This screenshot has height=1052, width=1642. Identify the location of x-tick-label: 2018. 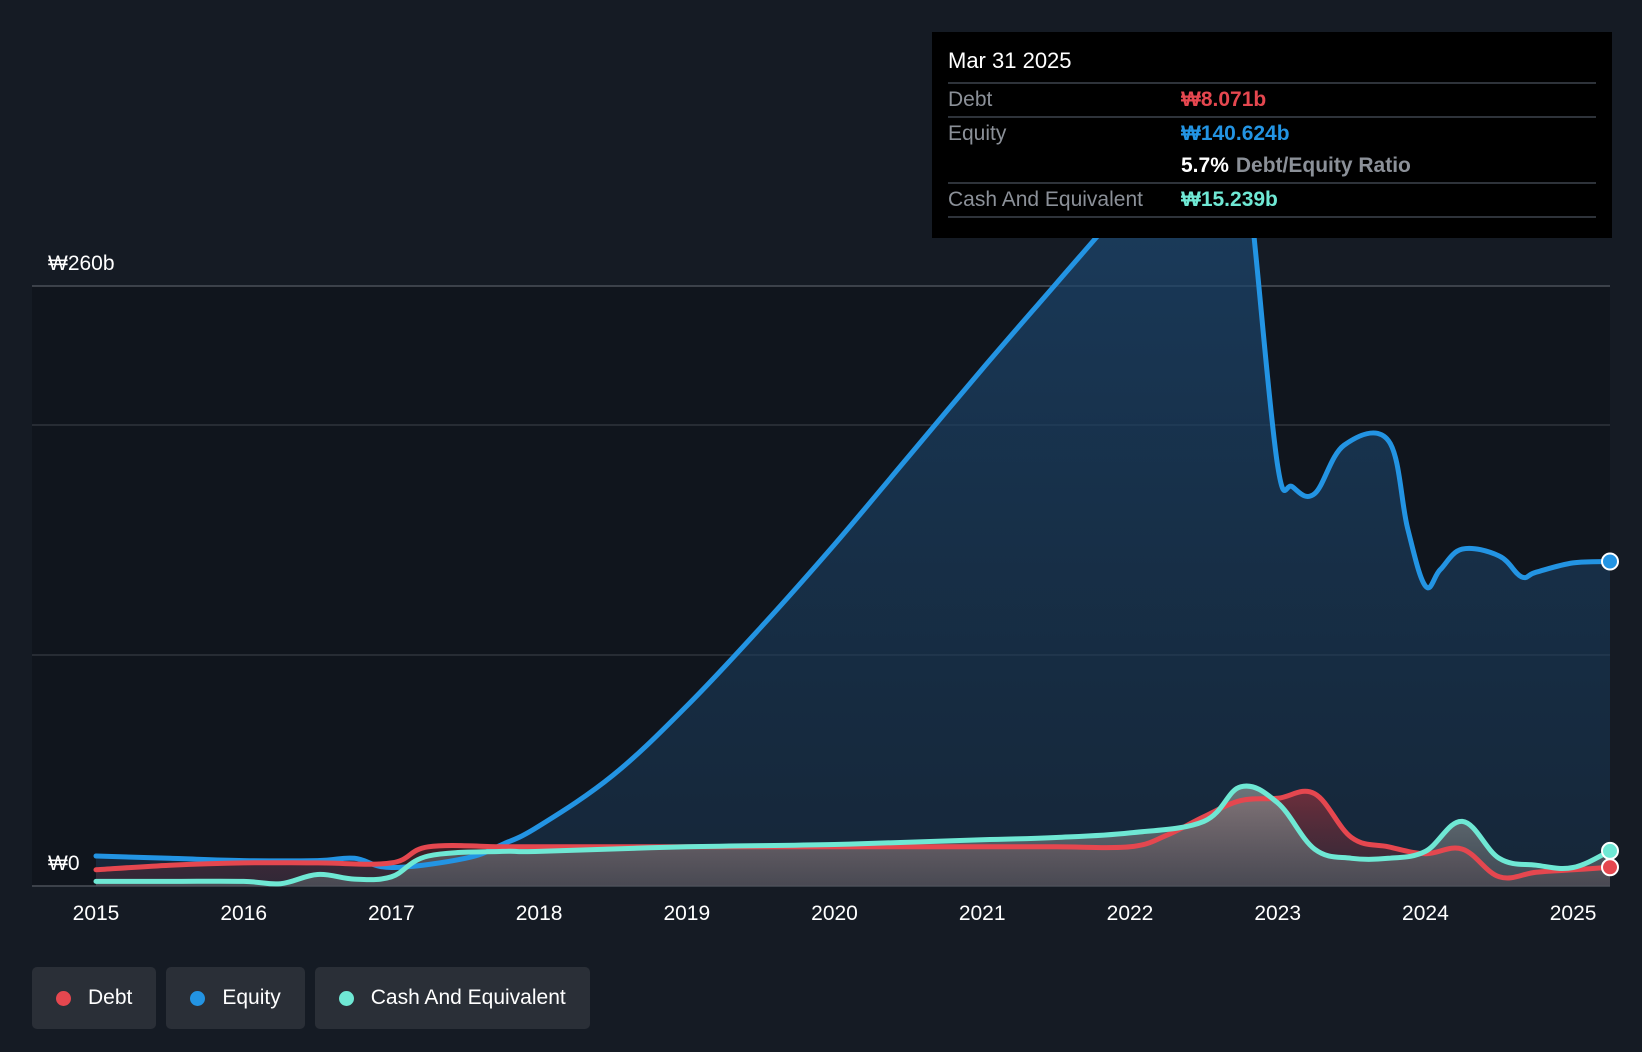
(539, 913).